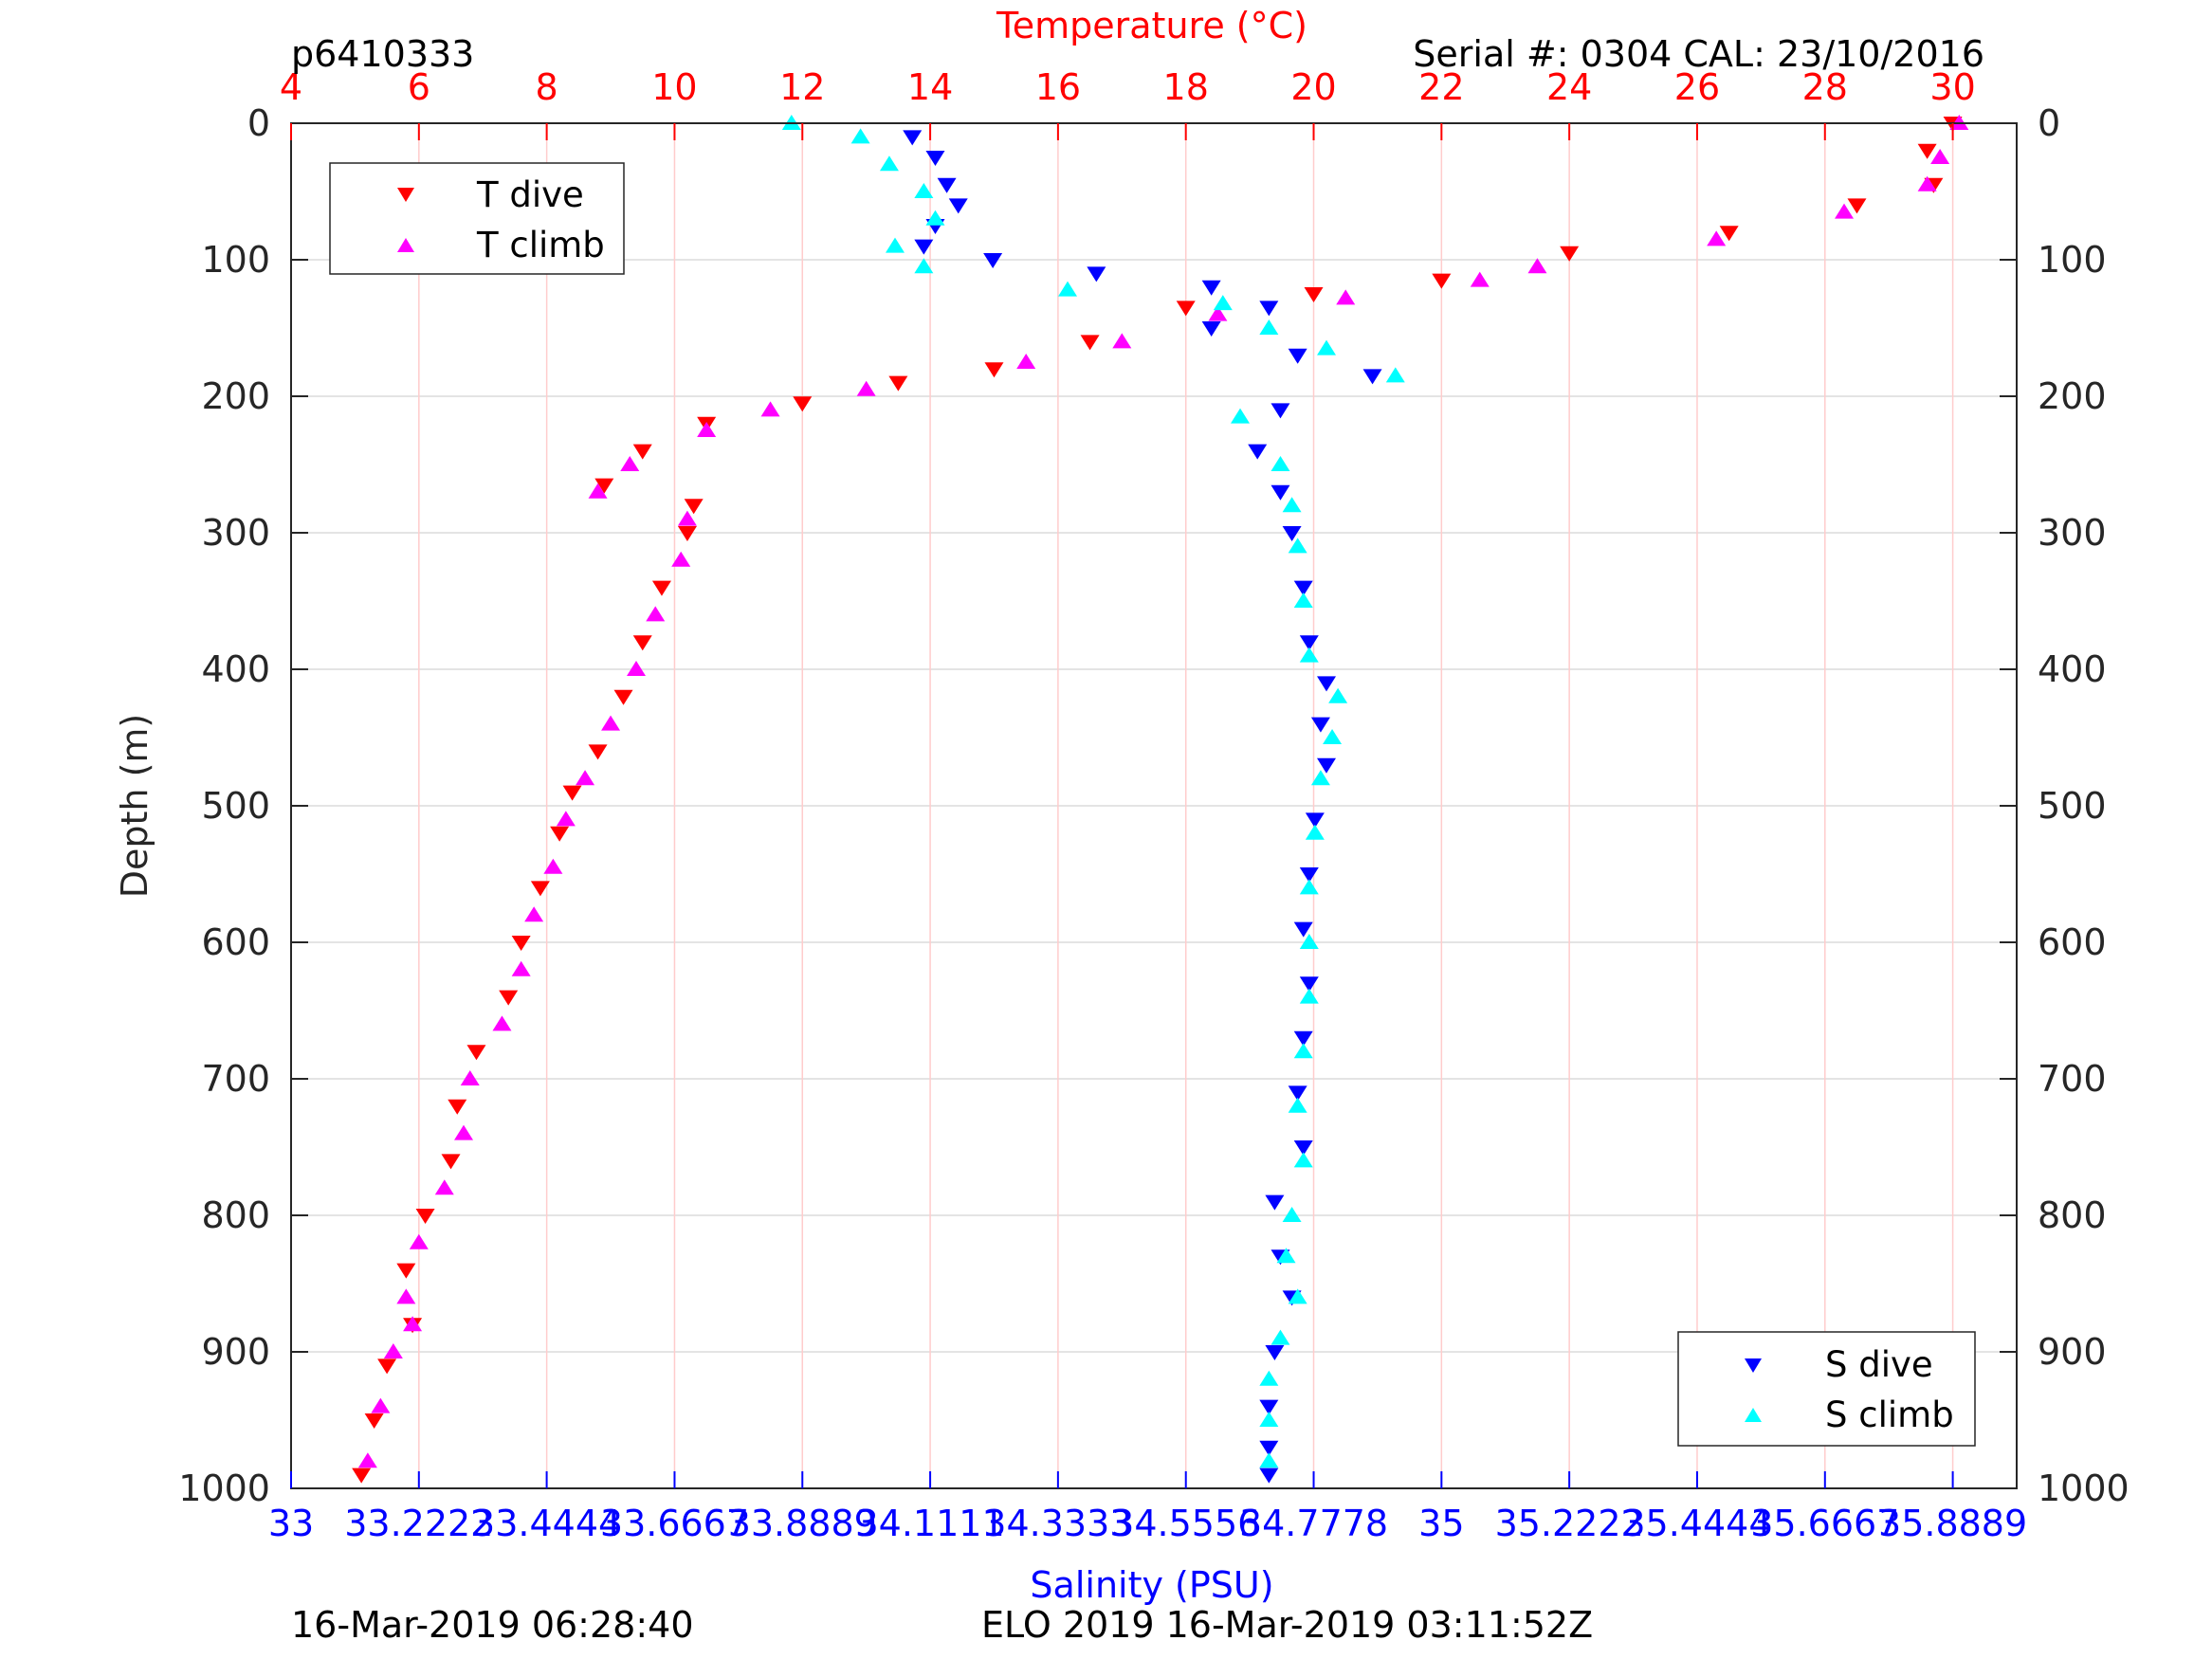 This screenshot has width=2212, height=1659. I want to click on temperature-tick-label: 20, so click(1313, 87).